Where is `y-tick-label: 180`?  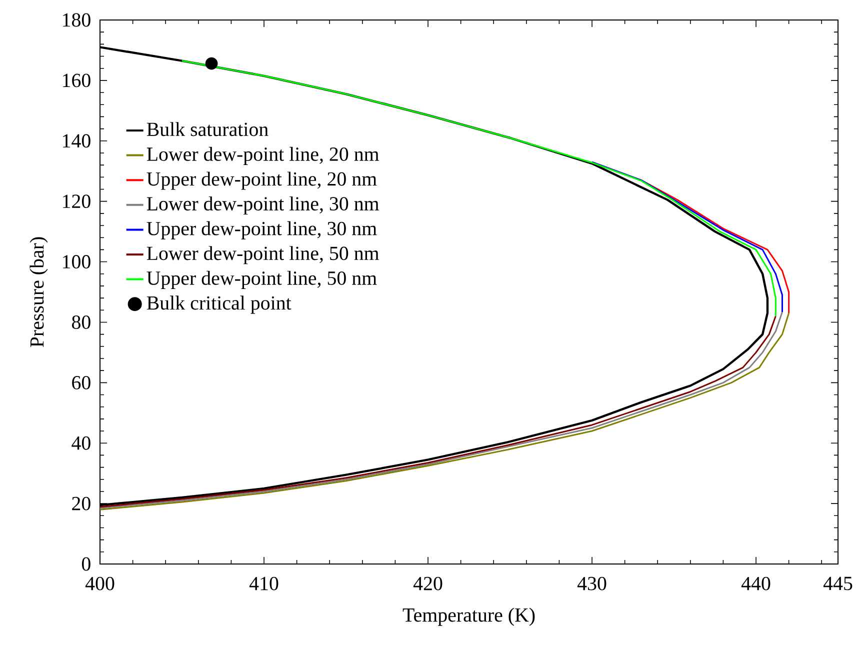 y-tick-label: 180 is located at coordinates (76, 20).